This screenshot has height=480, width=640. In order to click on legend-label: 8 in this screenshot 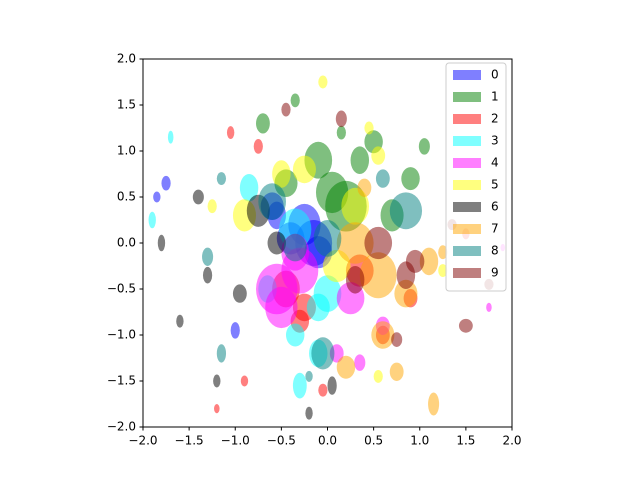, I will do `click(495, 251)`.